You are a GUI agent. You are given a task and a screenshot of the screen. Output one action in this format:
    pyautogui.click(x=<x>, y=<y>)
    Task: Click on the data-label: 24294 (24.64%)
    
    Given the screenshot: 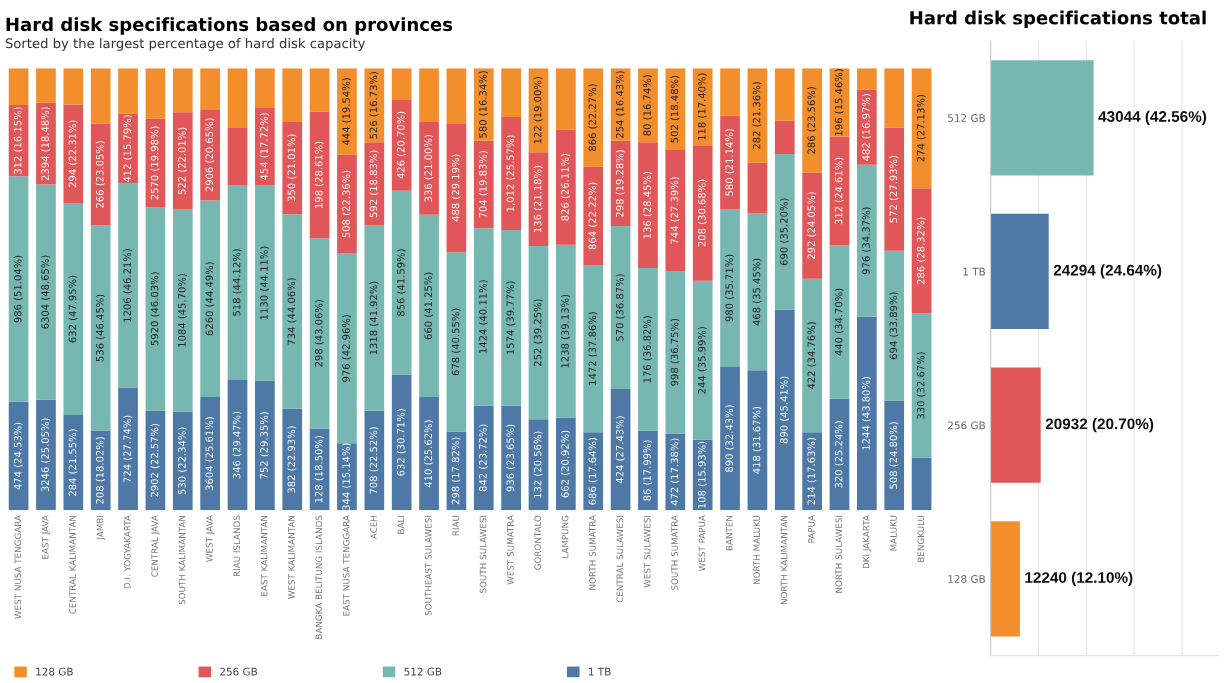 What is the action you would take?
    pyautogui.click(x=1107, y=271)
    